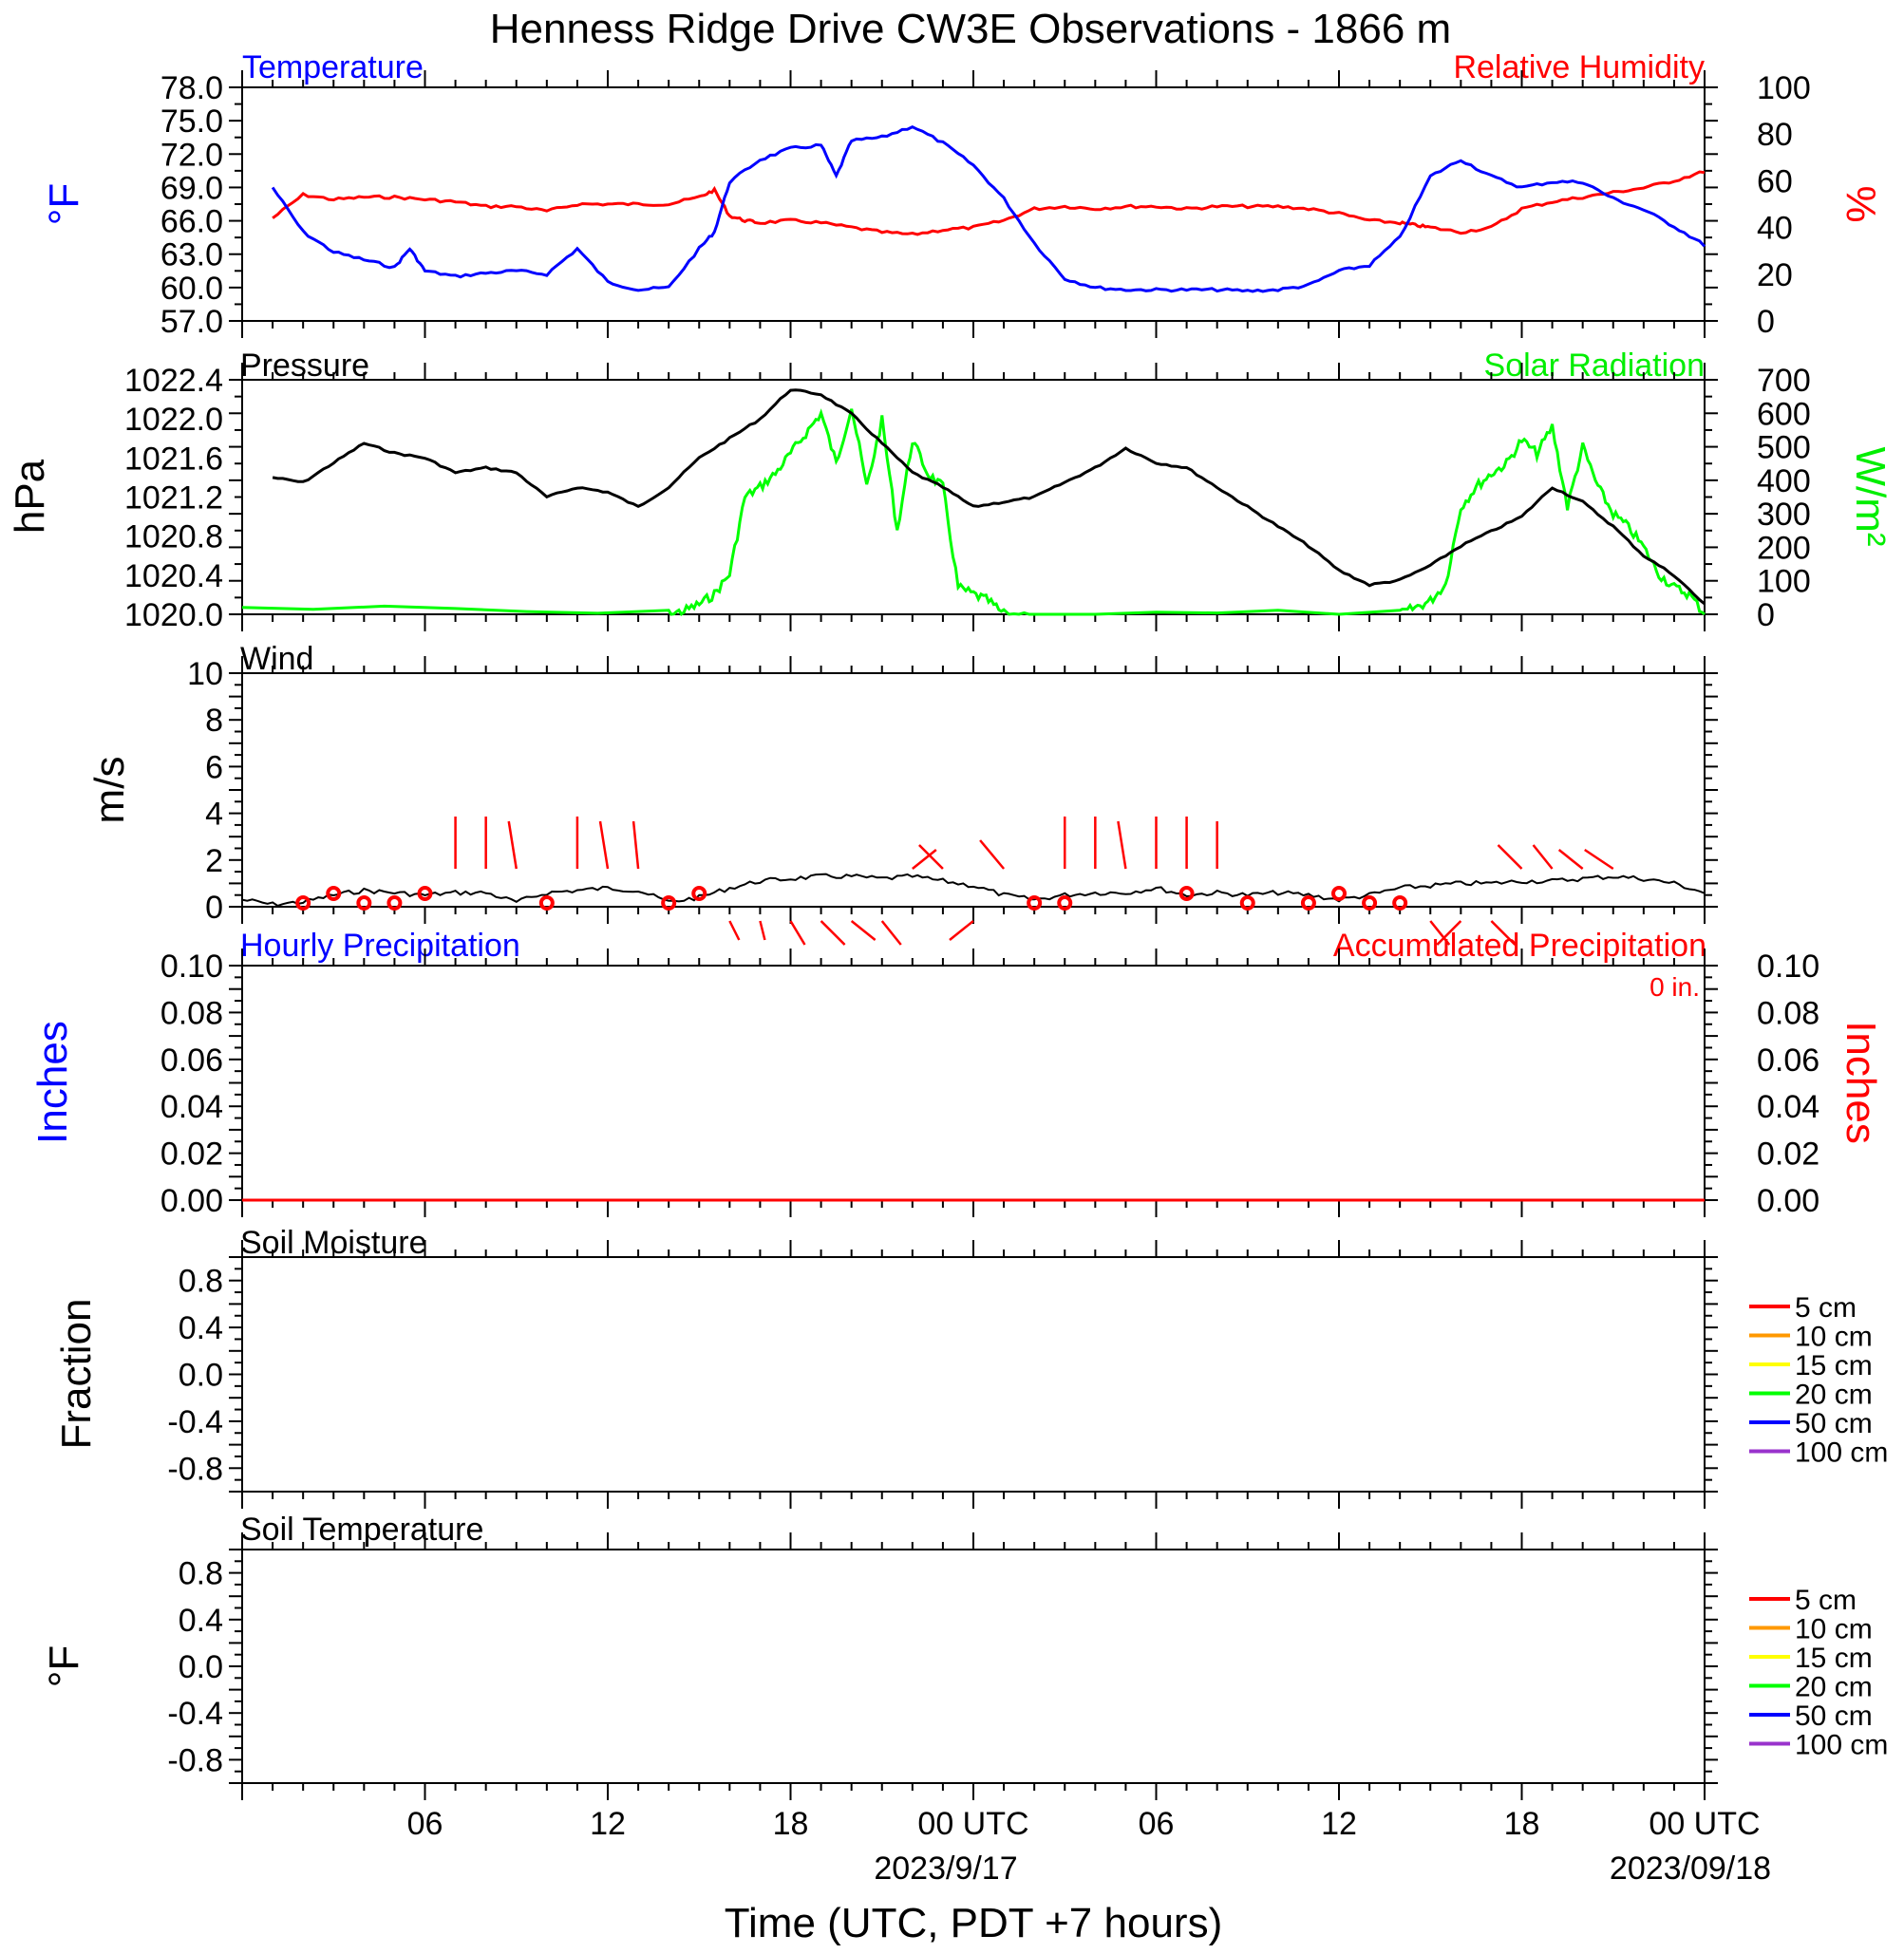 Image resolution: width=1904 pixels, height=1954 pixels. I want to click on precip-r-tick-1: 0.08, so click(1788, 1013).